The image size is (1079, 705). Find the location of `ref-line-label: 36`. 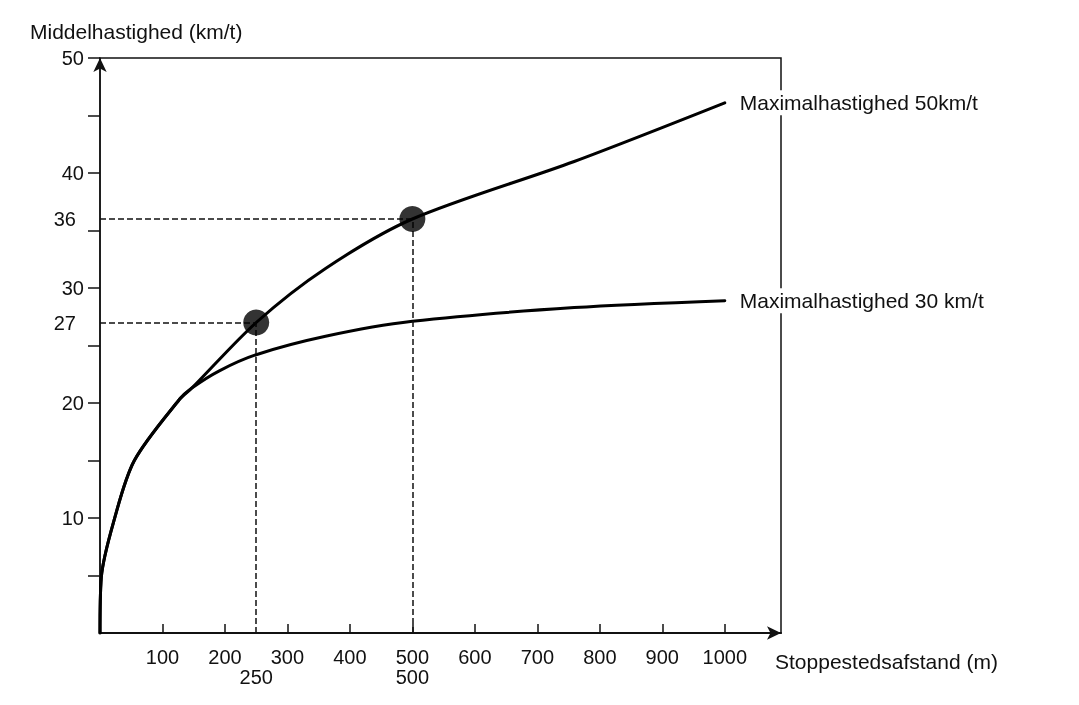

ref-line-label: 36 is located at coordinates (64, 219).